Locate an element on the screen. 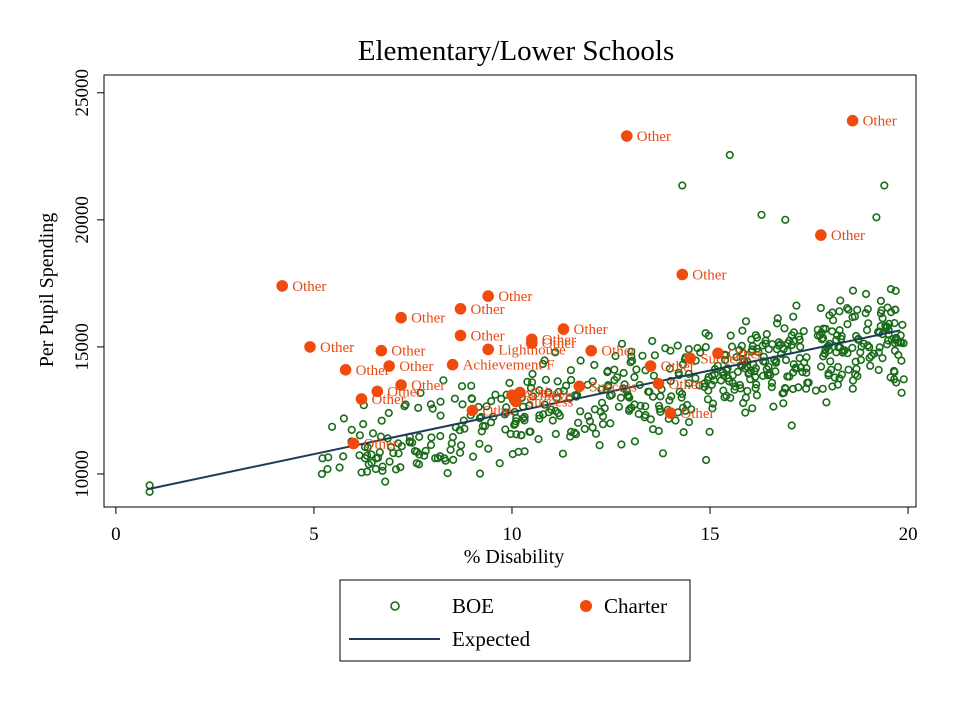 The height and width of the screenshot is (720, 960). y-tick-label: 15000 is located at coordinates (82, 347).